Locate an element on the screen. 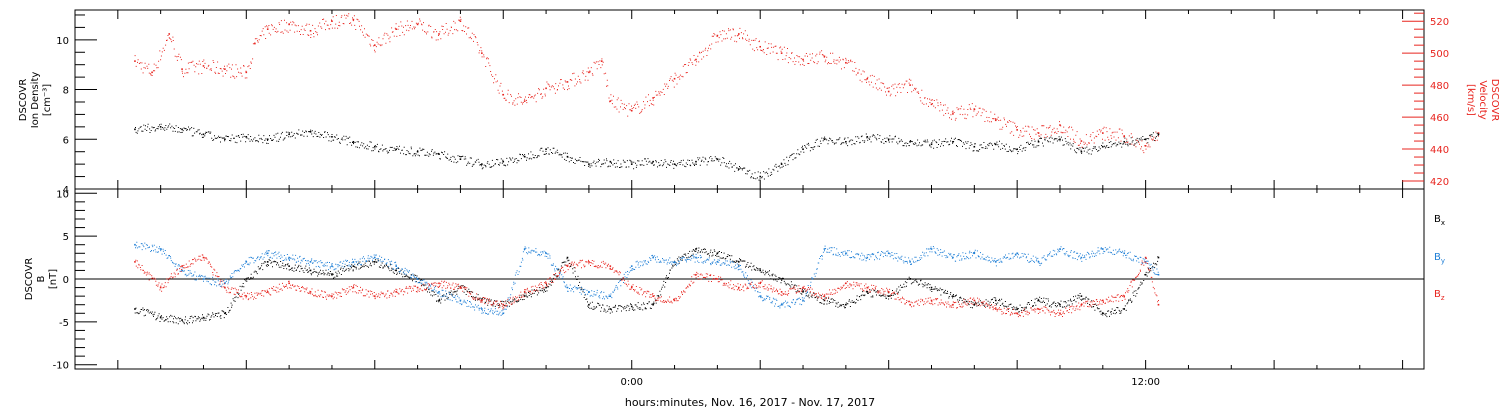  legend-By: By is located at coordinates (1439, 258).